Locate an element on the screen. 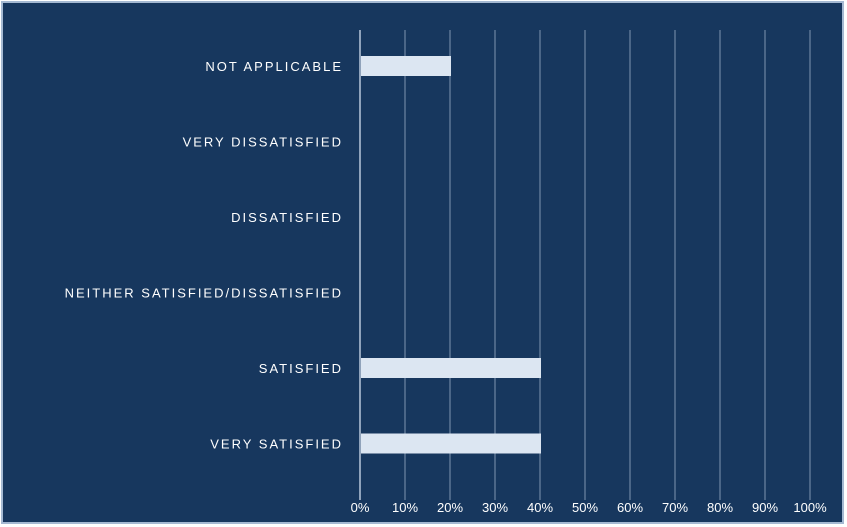 The height and width of the screenshot is (527, 847). category-label: NEITHER SATISFIED/DISSATISFIED is located at coordinates (204, 293).